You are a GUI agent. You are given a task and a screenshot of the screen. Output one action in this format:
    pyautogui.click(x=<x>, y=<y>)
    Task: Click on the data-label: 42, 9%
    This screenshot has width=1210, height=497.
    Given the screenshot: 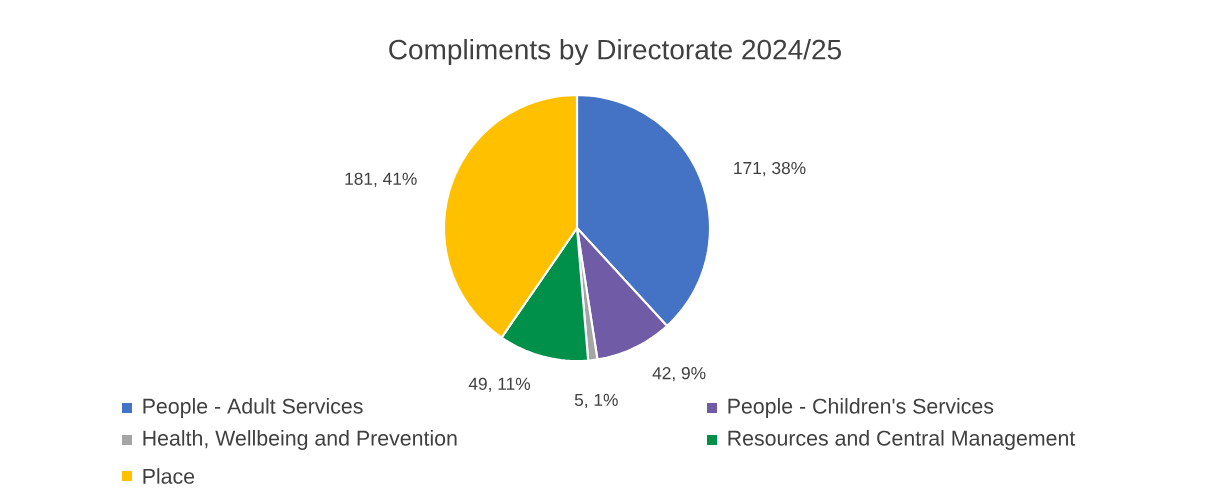 What is the action you would take?
    pyautogui.click(x=679, y=374)
    